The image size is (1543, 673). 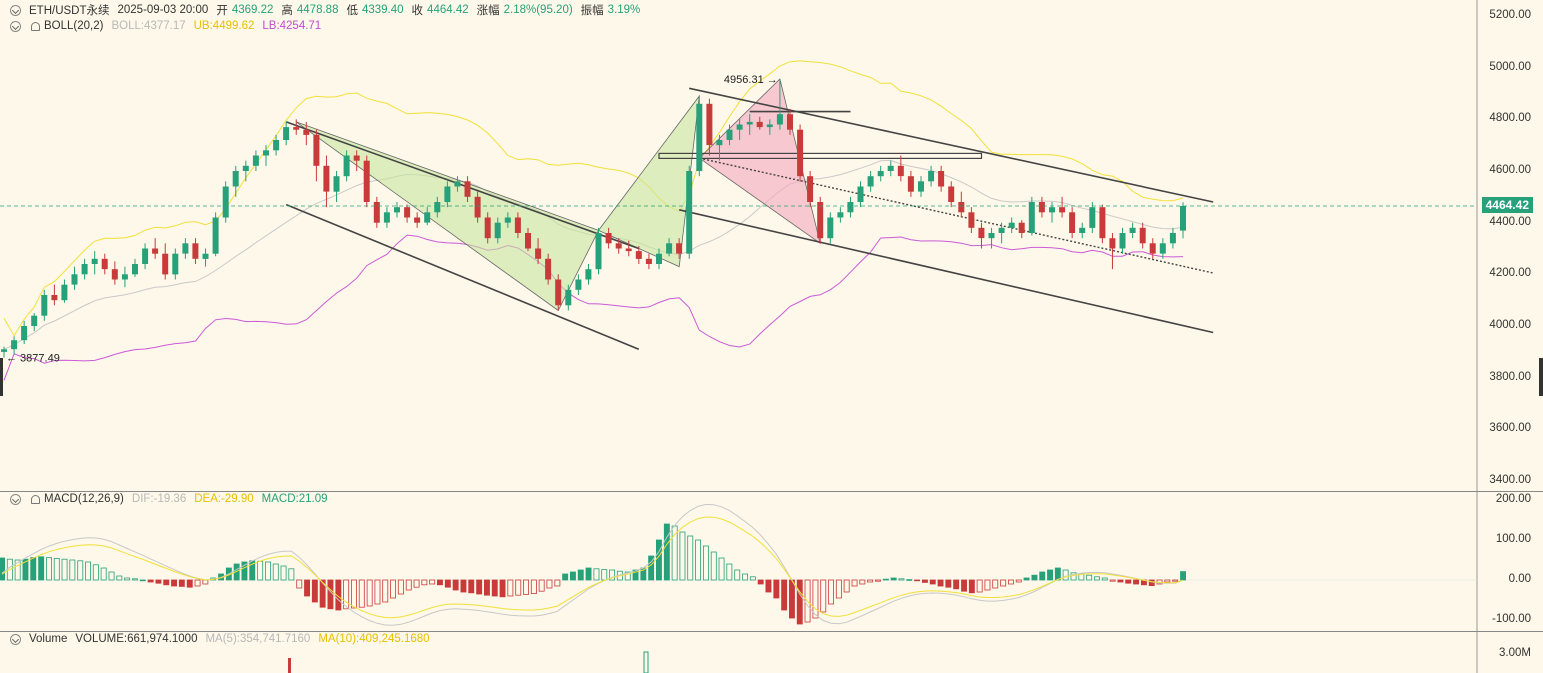 What do you see at coordinates (1513, 499) in the screenshot?
I see `macd-tick-label: 200.00` at bounding box center [1513, 499].